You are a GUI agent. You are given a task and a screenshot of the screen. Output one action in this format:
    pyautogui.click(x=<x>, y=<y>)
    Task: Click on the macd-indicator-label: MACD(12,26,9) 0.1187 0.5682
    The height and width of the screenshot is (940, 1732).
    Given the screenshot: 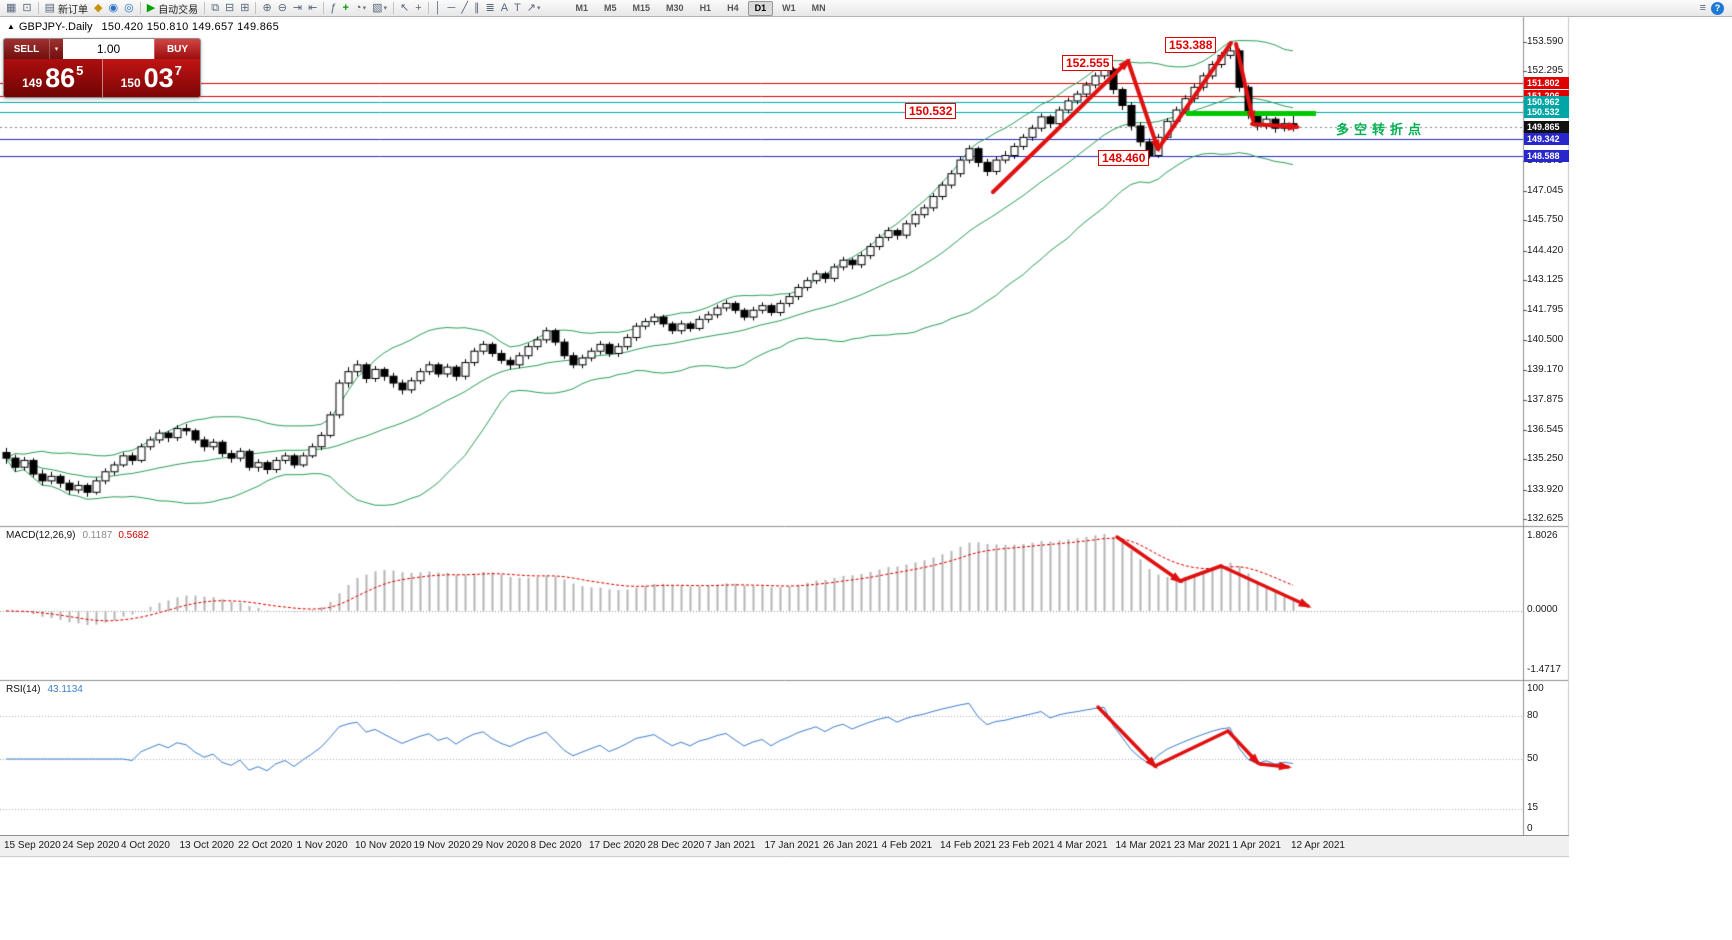 What is the action you would take?
    pyautogui.click(x=77, y=535)
    